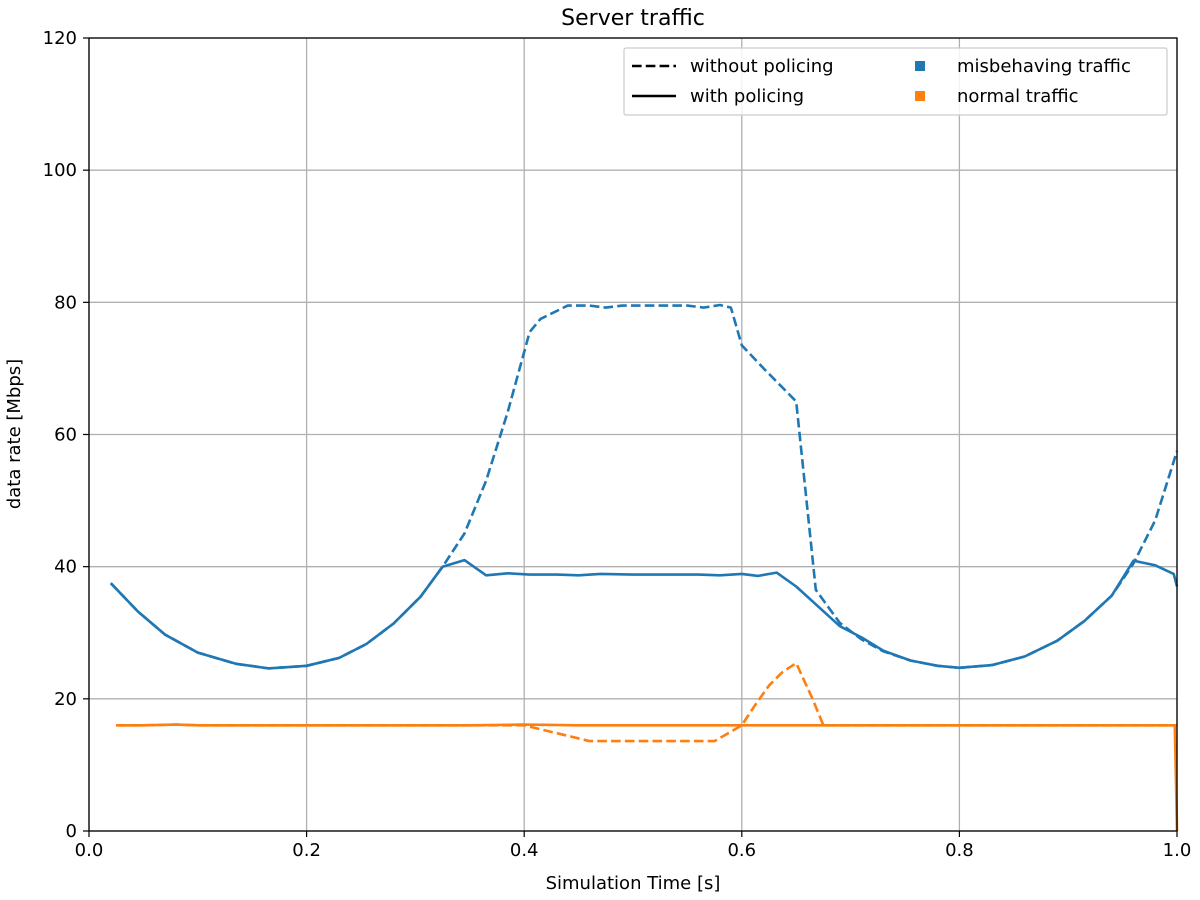 This screenshot has height=900, width=1200. Describe the element at coordinates (524, 850) in the screenshot. I see `x-tick-label: 0.4` at that location.